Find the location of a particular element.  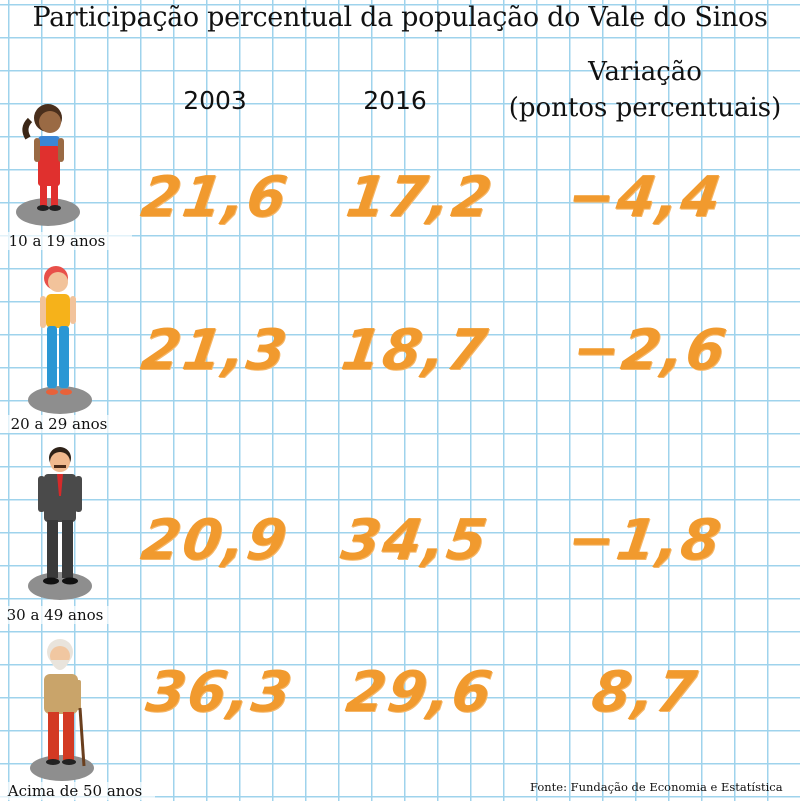

man-in-suit-illustration is located at coordinates (60, 523).